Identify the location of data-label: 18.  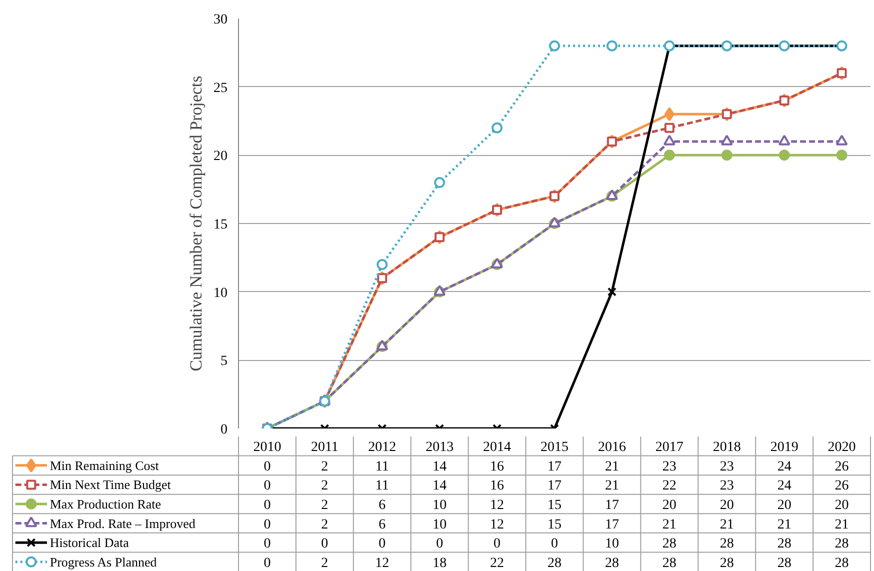
(439, 563).